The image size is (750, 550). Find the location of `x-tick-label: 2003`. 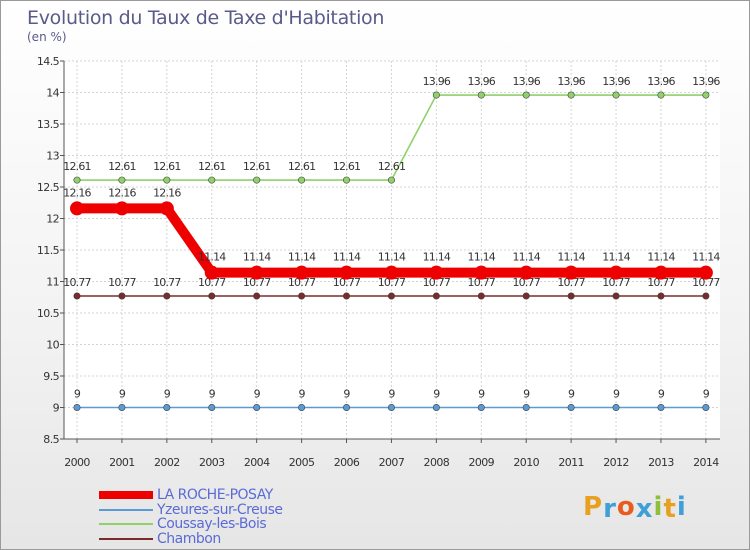

x-tick-label: 2003 is located at coordinates (212, 462).